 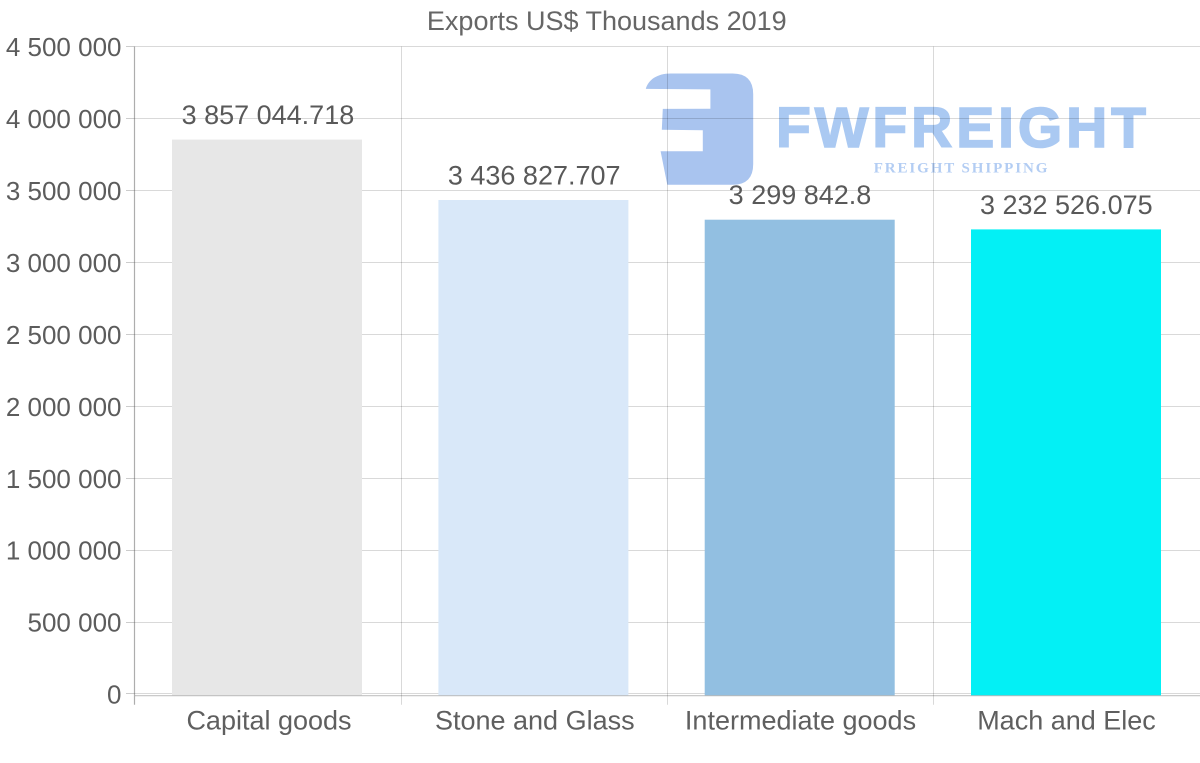 I want to click on svg-text: 4 000 000, so click(x=64, y=119).